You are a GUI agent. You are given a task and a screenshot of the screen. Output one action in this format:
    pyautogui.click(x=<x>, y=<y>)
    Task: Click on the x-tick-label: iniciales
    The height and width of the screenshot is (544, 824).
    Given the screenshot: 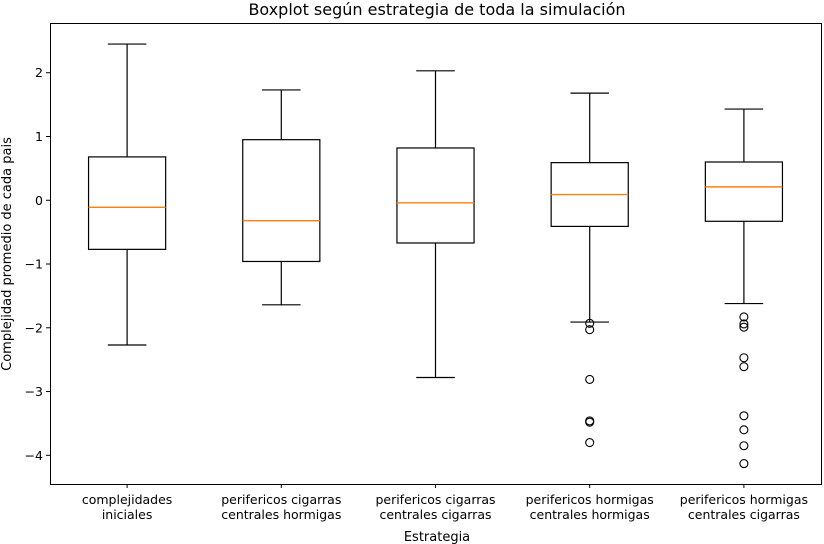 What is the action you would take?
    pyautogui.click(x=127, y=514)
    